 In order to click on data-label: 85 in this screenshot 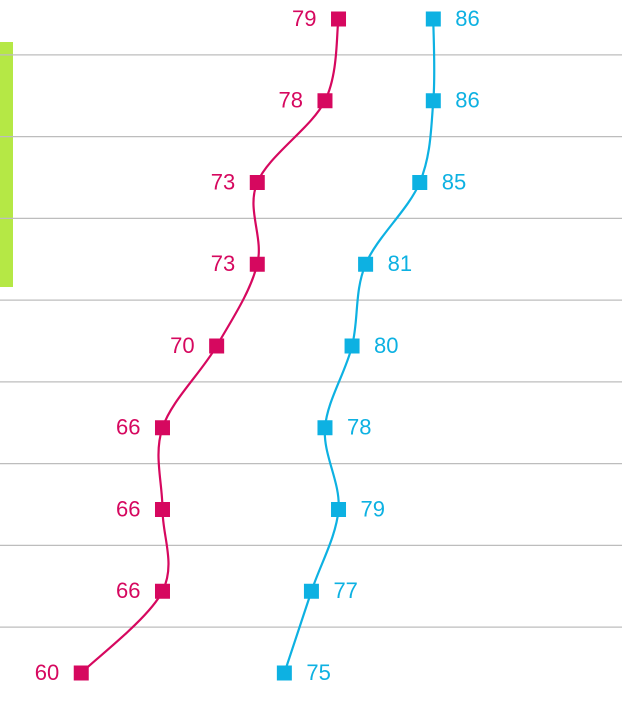, I will do `click(454, 181)`.